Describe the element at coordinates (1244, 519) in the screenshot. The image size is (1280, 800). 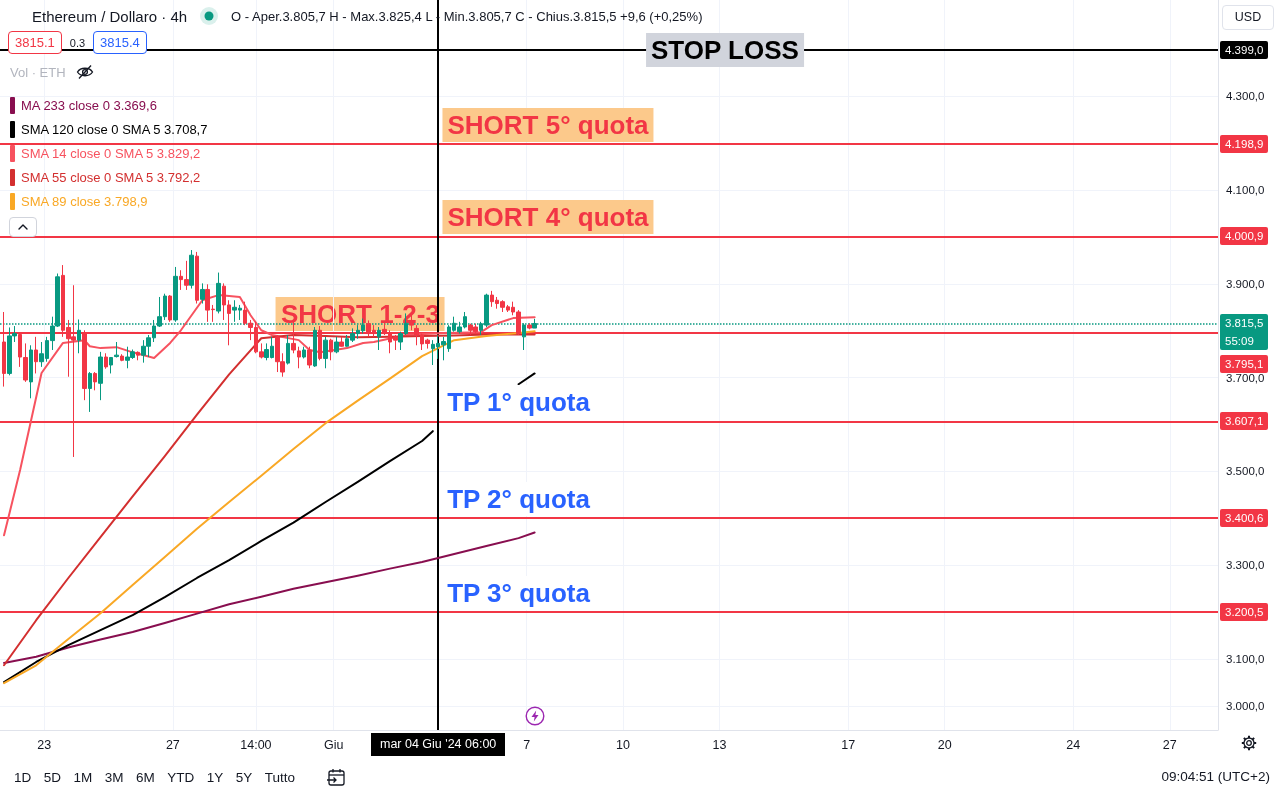
I see `ref-line-label: 3.400,6` at that location.